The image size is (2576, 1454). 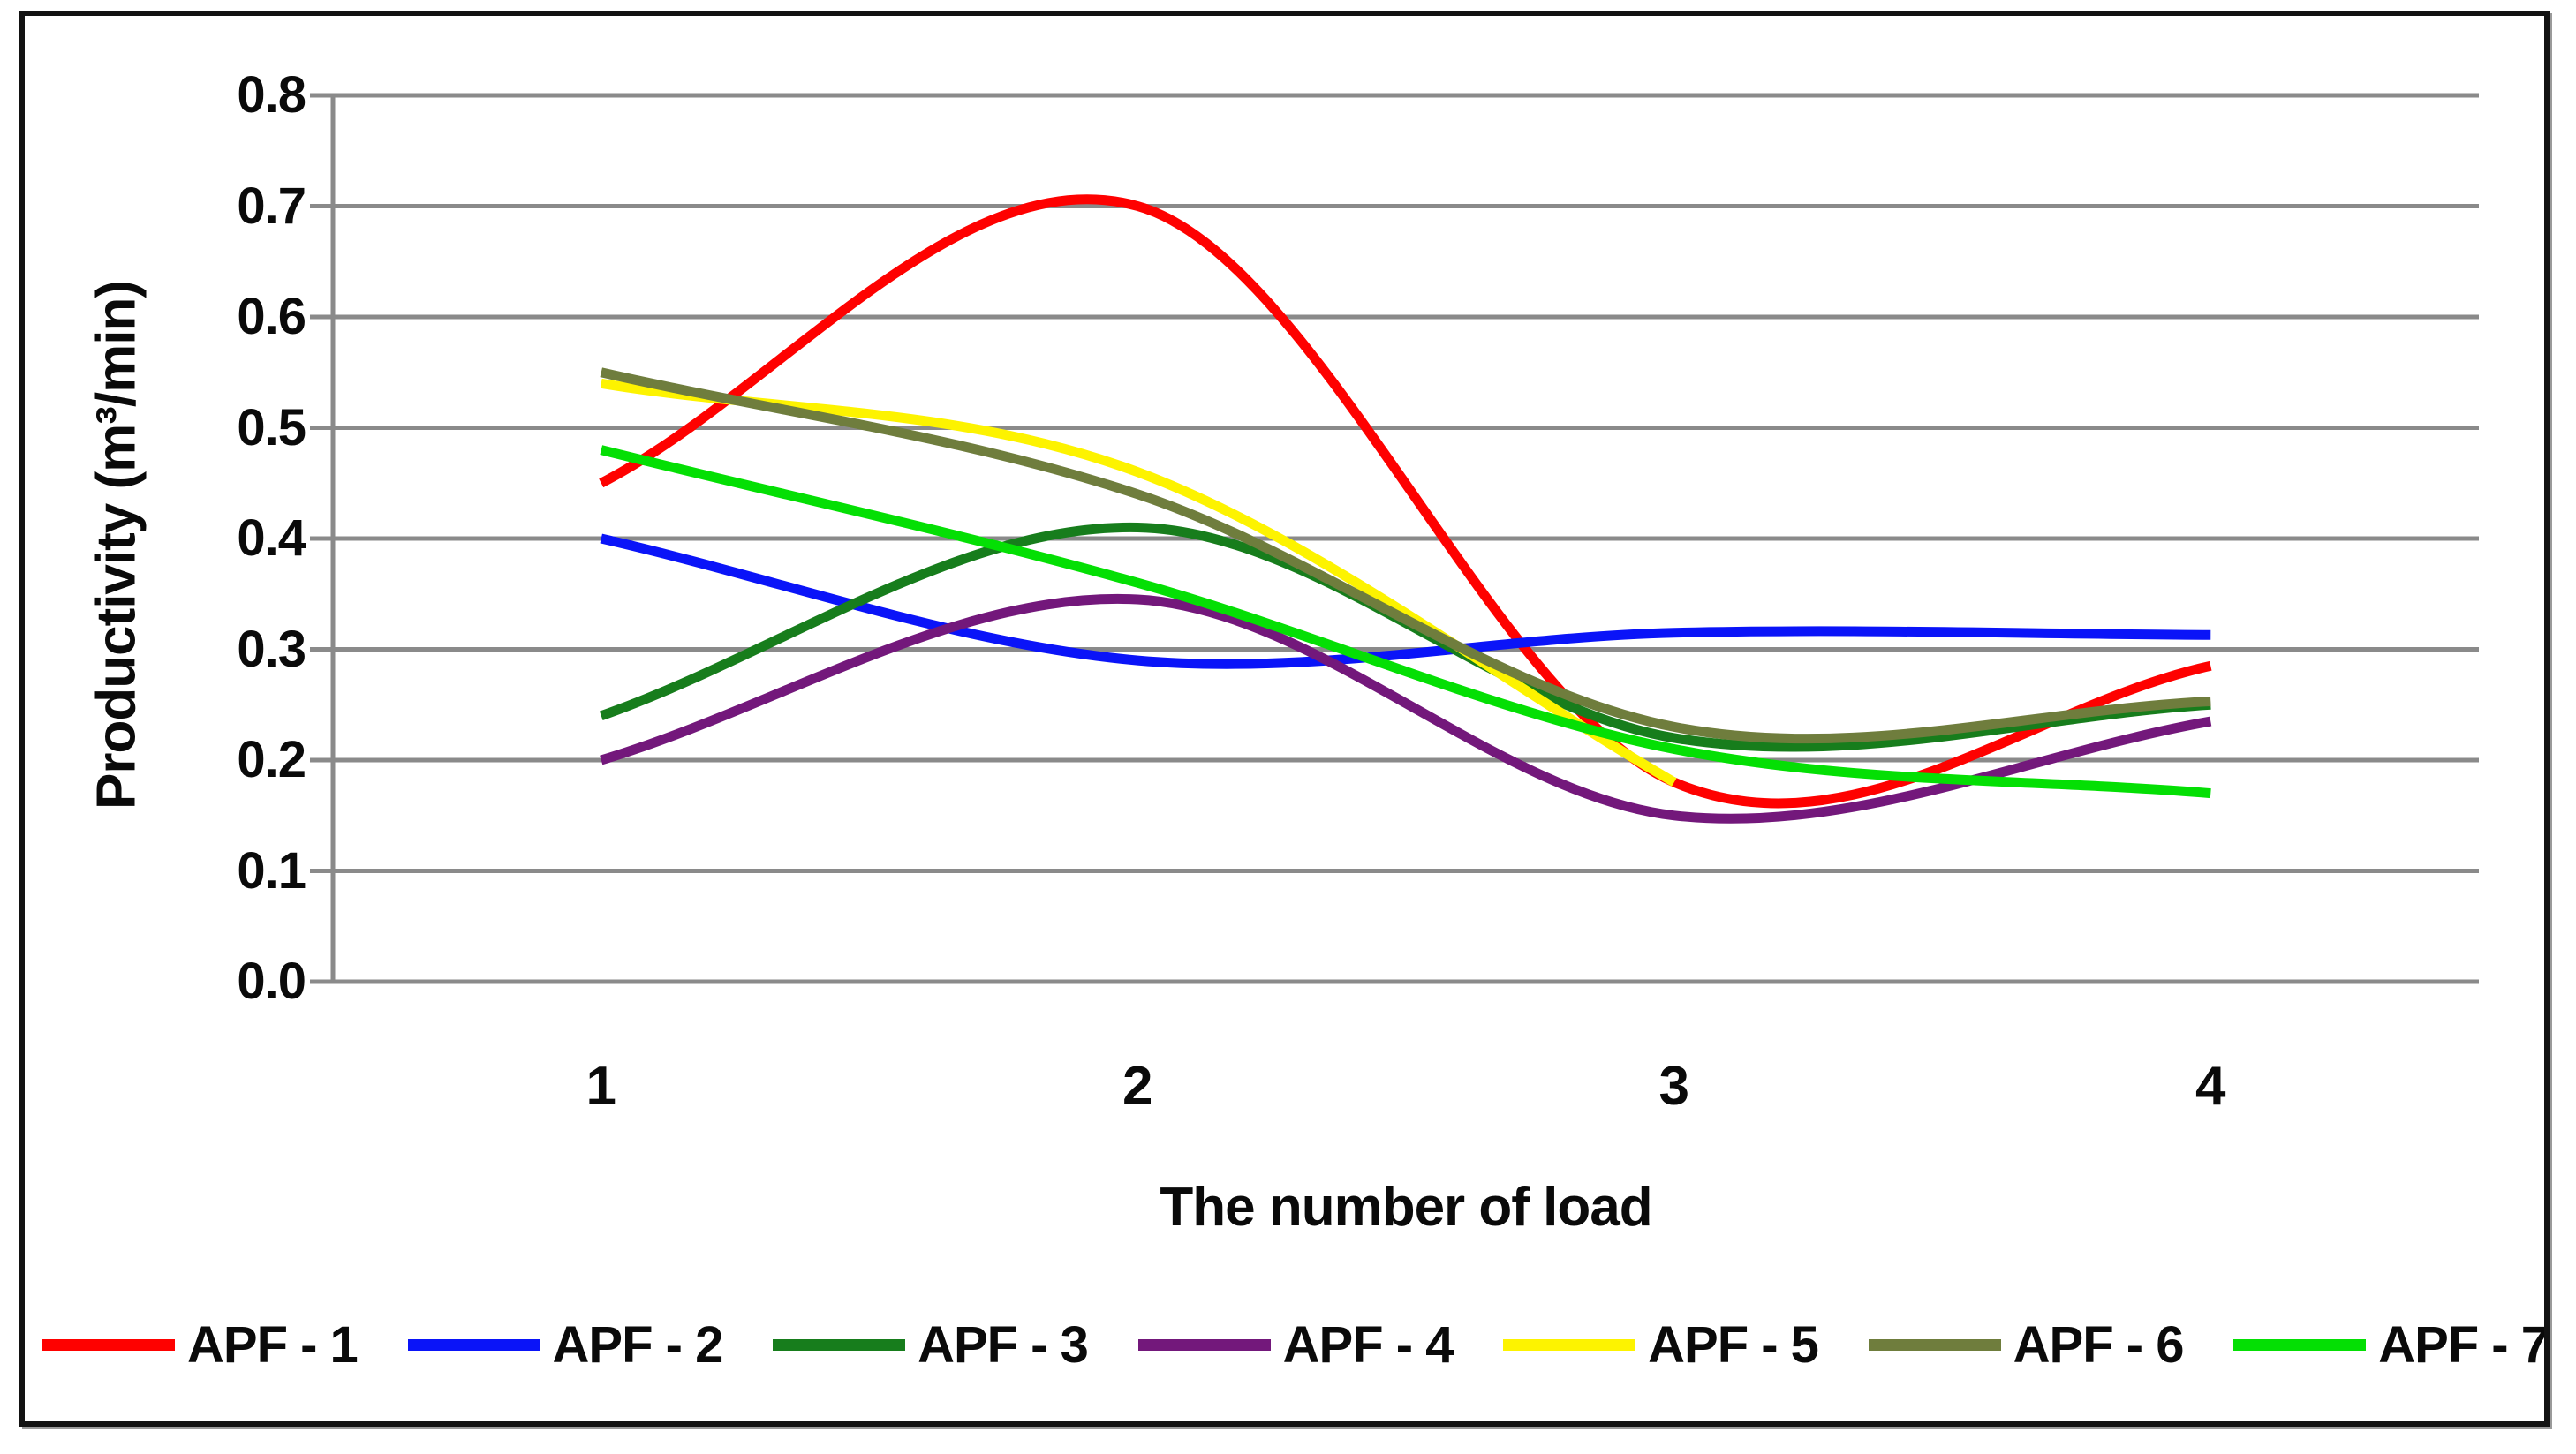 What do you see at coordinates (271, 427) in the screenshot?
I see `y-tick-label: 0.5` at bounding box center [271, 427].